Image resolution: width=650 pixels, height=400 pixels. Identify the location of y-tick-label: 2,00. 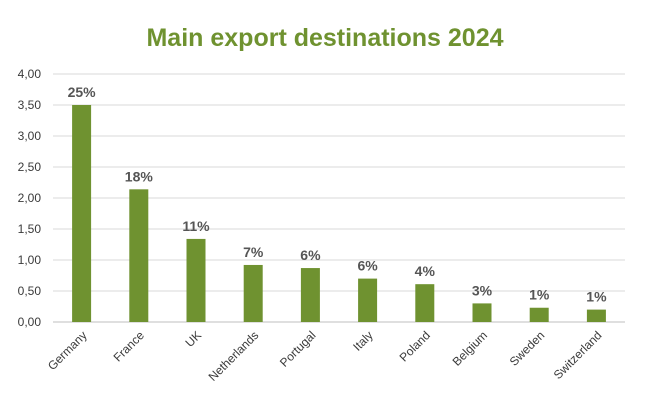
(30, 198).